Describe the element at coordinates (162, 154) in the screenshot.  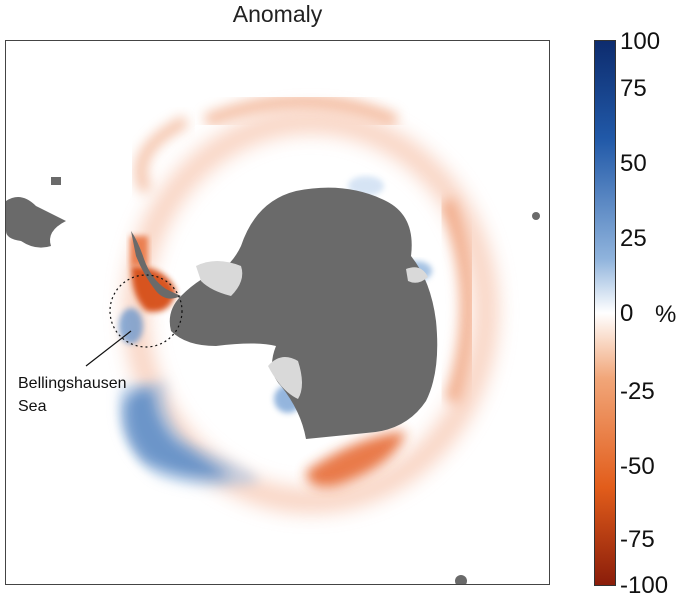
I see `ring-patch-west` at that location.